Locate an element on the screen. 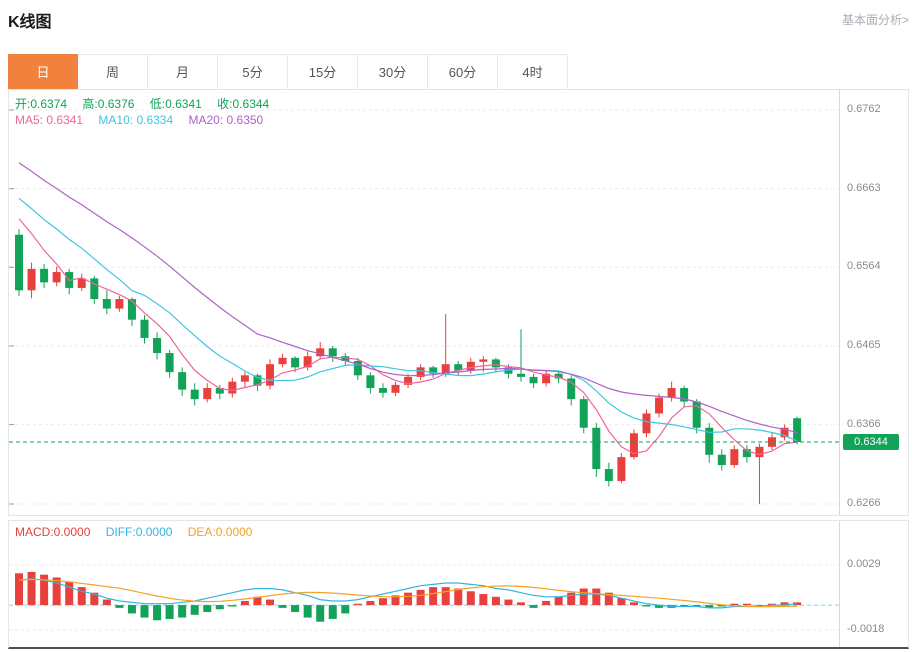  high-label: 高: is located at coordinates (90, 104).